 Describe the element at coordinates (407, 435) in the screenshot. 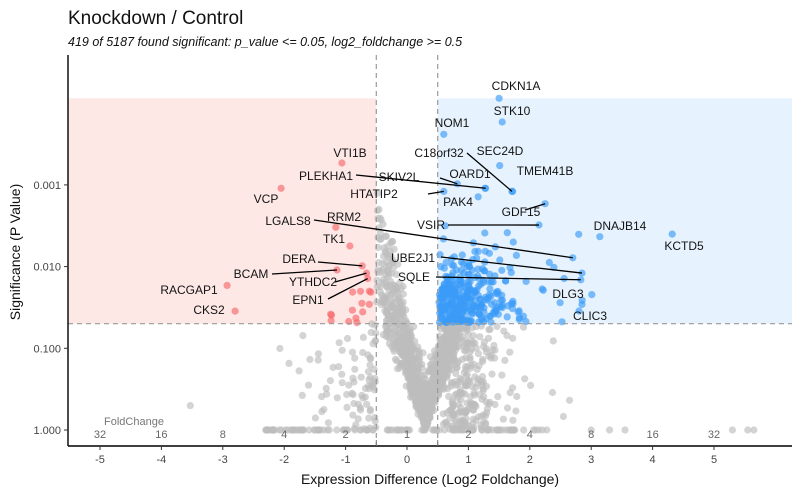

I see `foldchange-tick-label: 1` at that location.